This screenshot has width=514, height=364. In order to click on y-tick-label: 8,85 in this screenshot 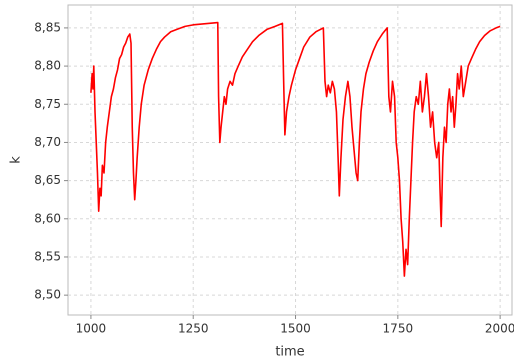, I will do `click(47, 27)`.